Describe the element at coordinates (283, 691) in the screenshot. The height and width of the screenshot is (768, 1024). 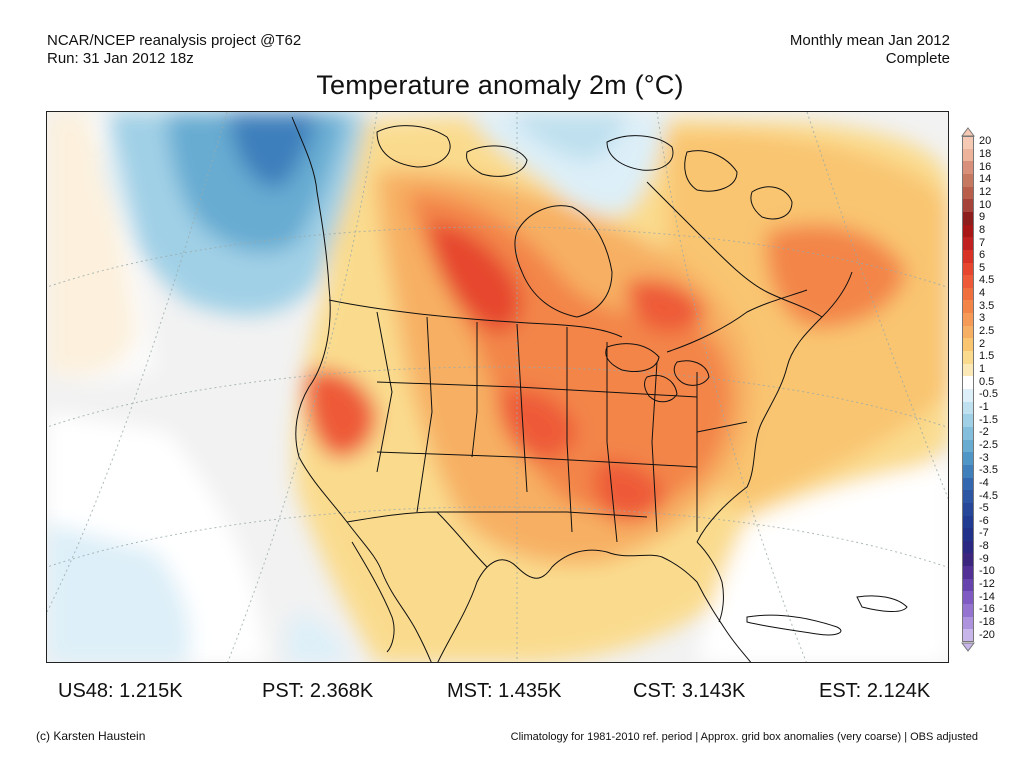
I see `stat-label: PST:` at that location.